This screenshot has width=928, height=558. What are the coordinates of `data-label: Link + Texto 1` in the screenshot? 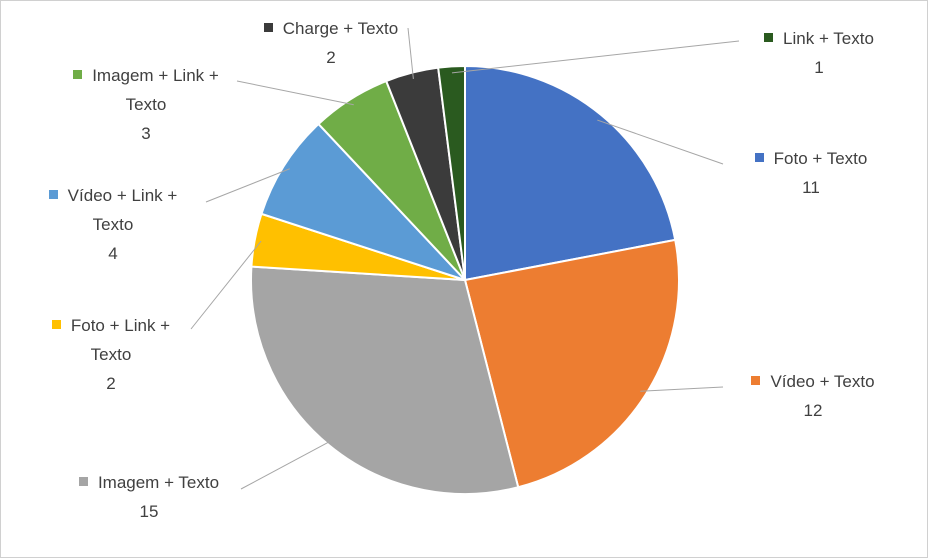 It's located at (819, 53).